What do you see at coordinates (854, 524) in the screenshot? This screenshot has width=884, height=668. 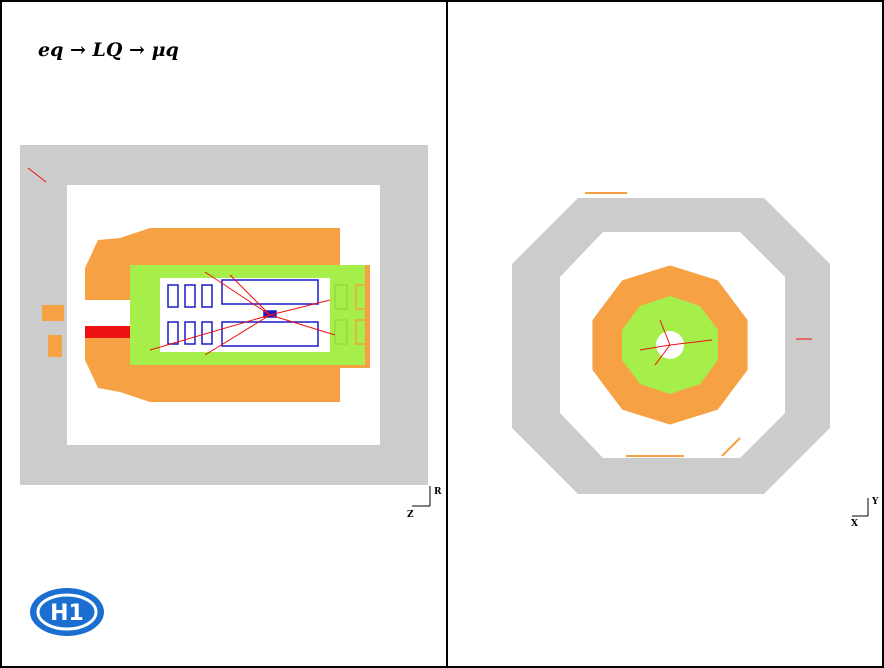 I see `axis-label: X` at bounding box center [854, 524].